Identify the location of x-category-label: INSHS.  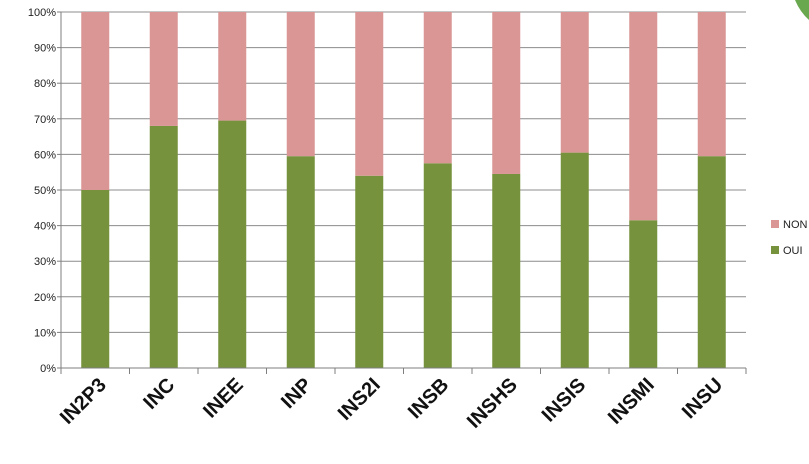
(492, 403).